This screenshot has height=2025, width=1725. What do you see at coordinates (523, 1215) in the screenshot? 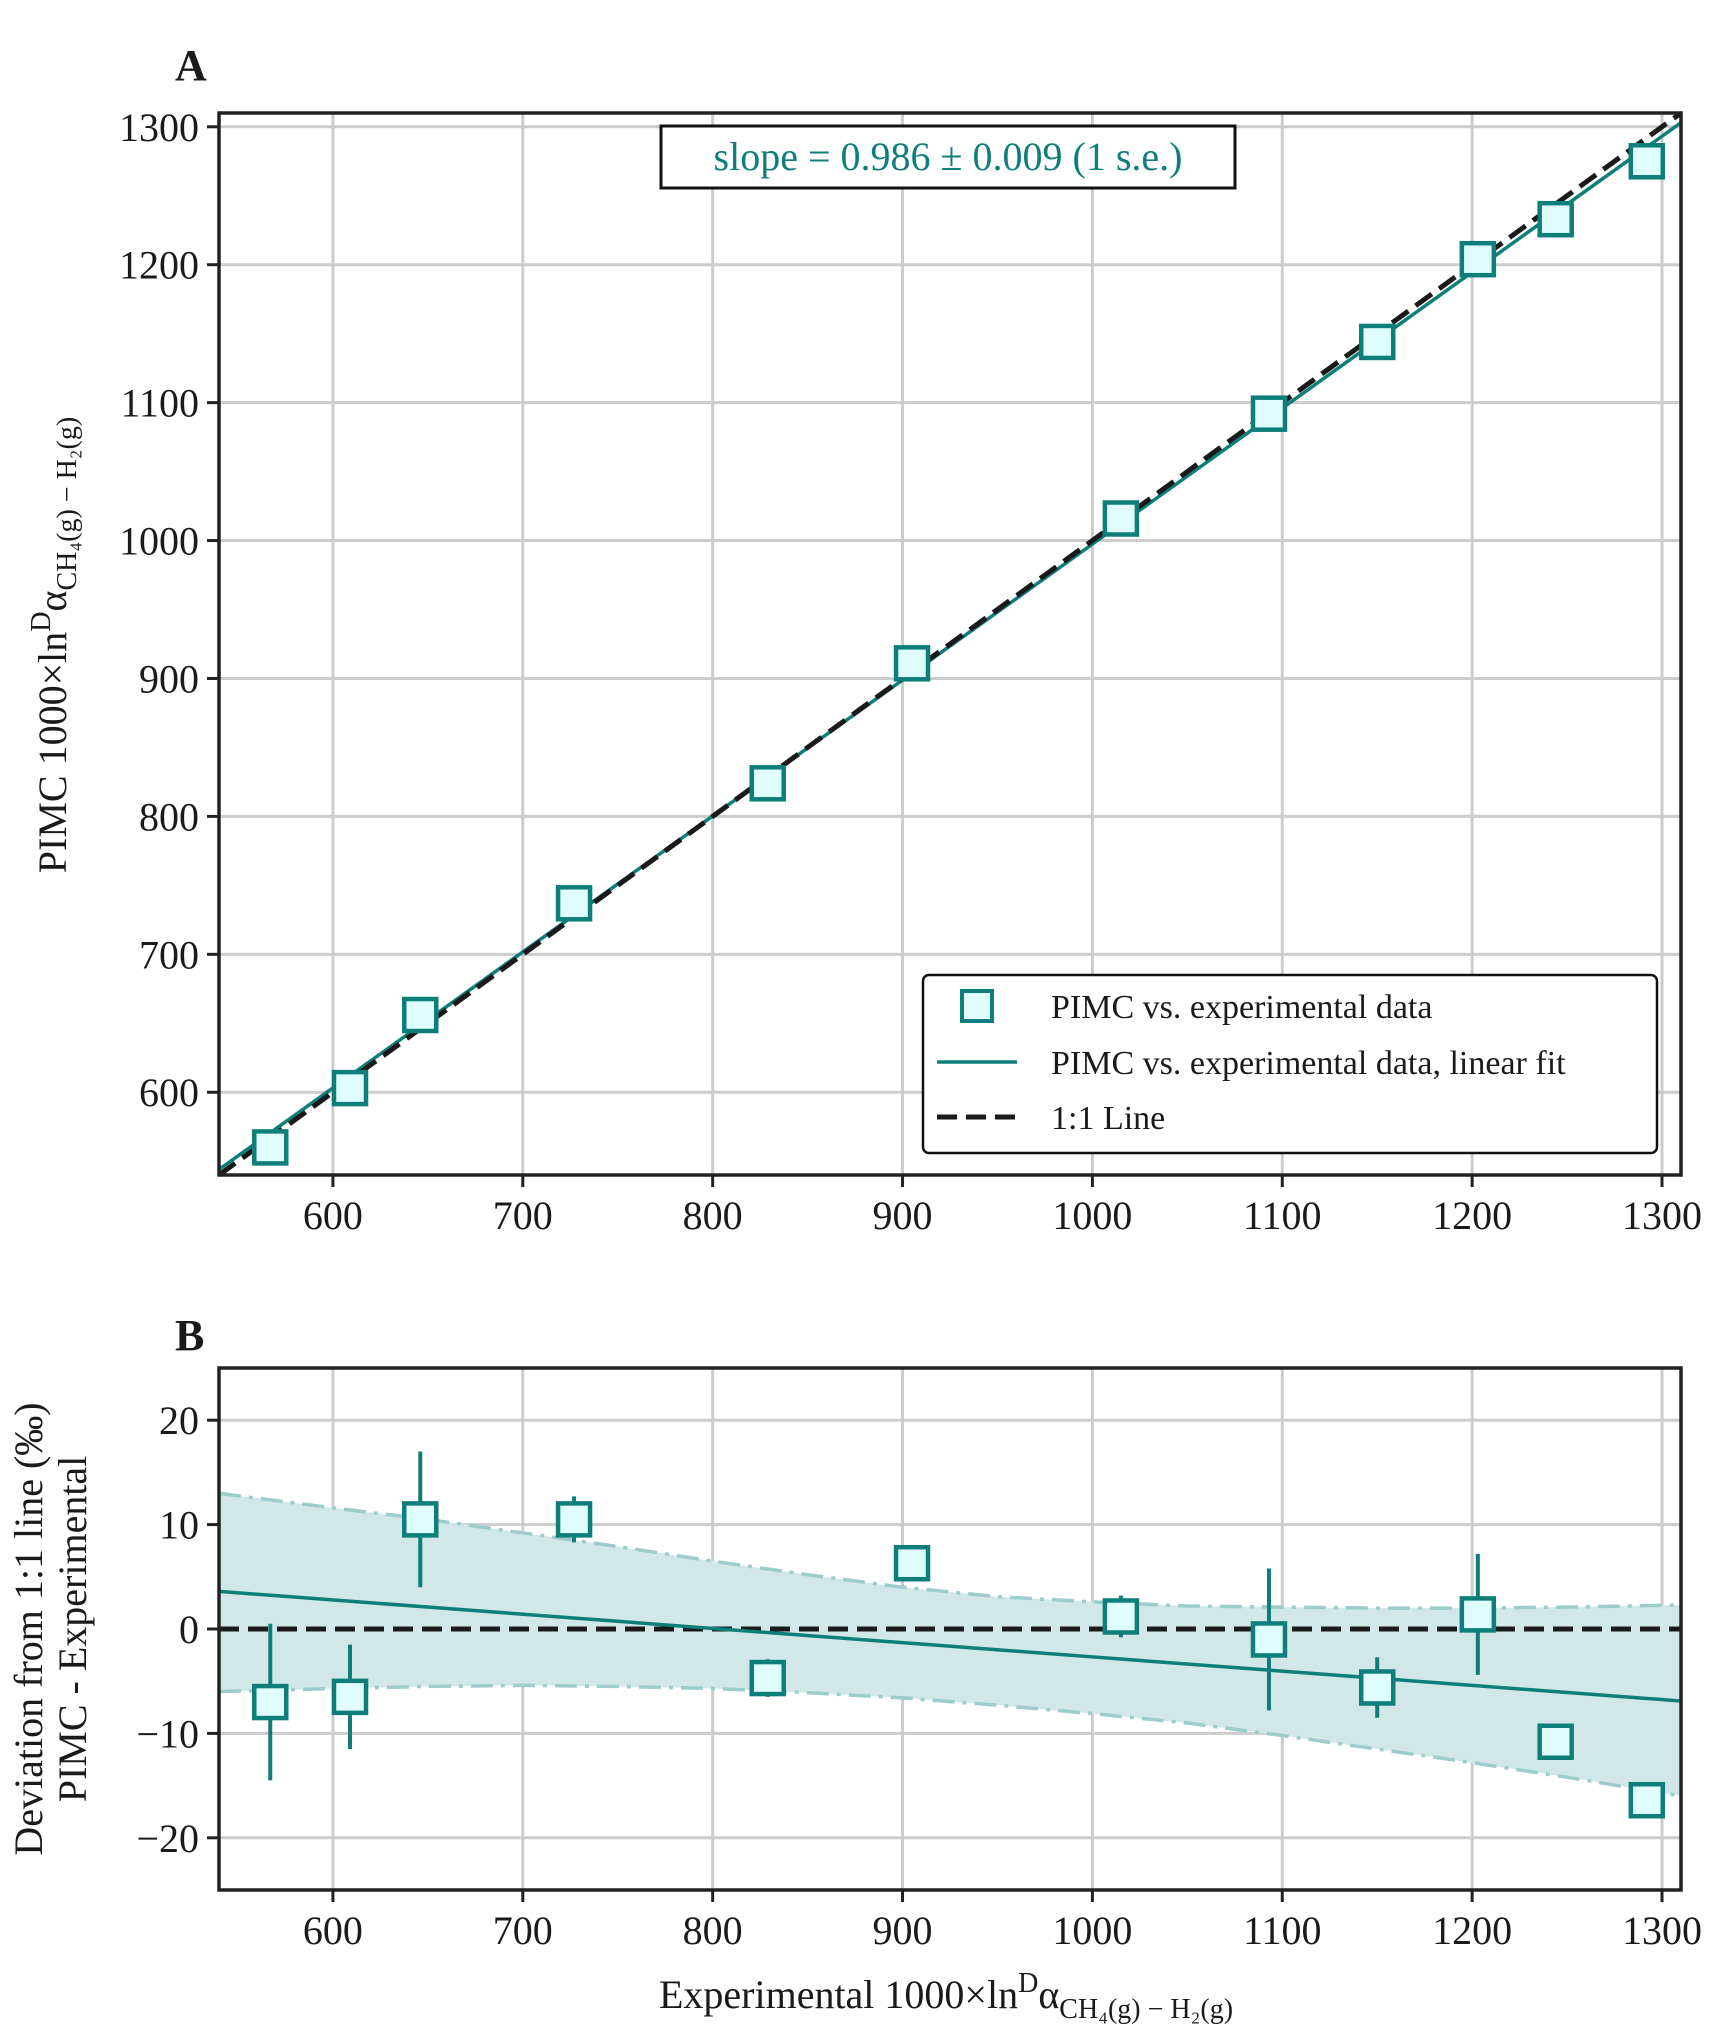
I see `a-x-tick-label: 700` at bounding box center [523, 1215].